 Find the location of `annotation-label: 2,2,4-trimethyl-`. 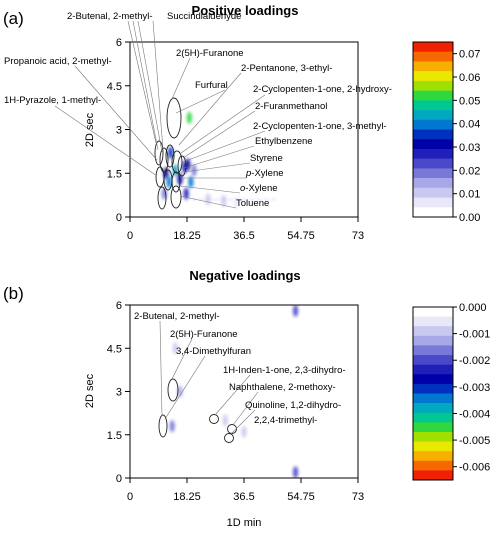

annotation-label: 2,2,4-trimethyl- is located at coordinates (285, 420).